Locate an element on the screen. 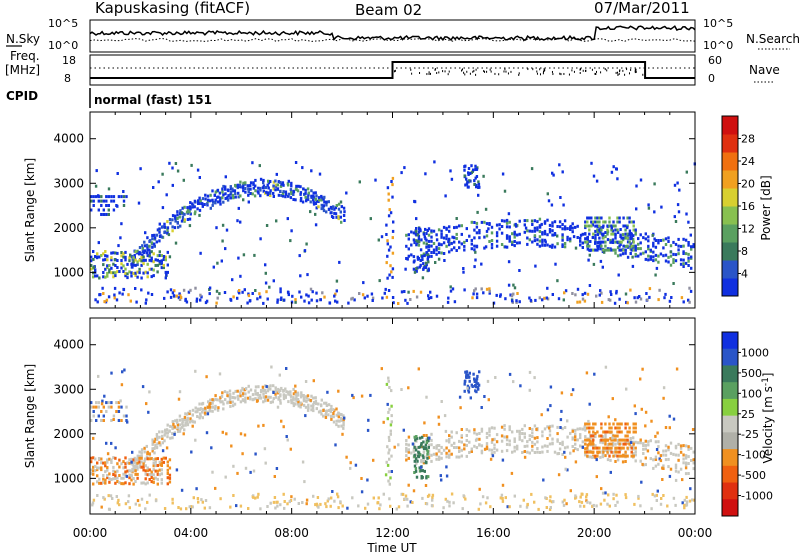 The width and height of the screenshot is (800, 558). velocity-colorbar-label: Velocity [m s-1] is located at coordinates (768, 418).